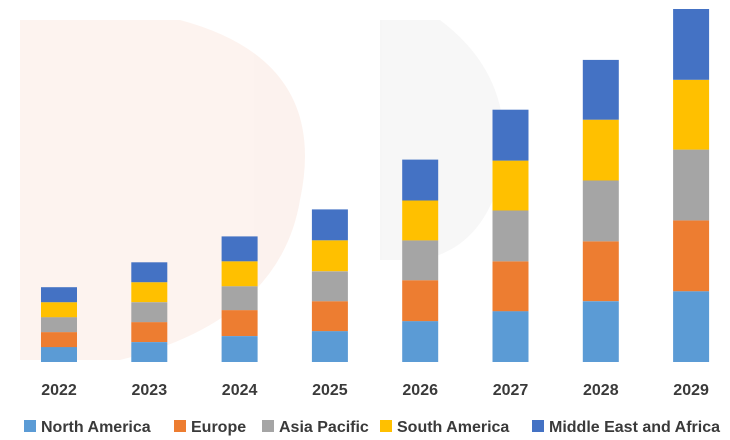  I want to click on bar-2025-middle-east-and-africa, so click(329, 225).